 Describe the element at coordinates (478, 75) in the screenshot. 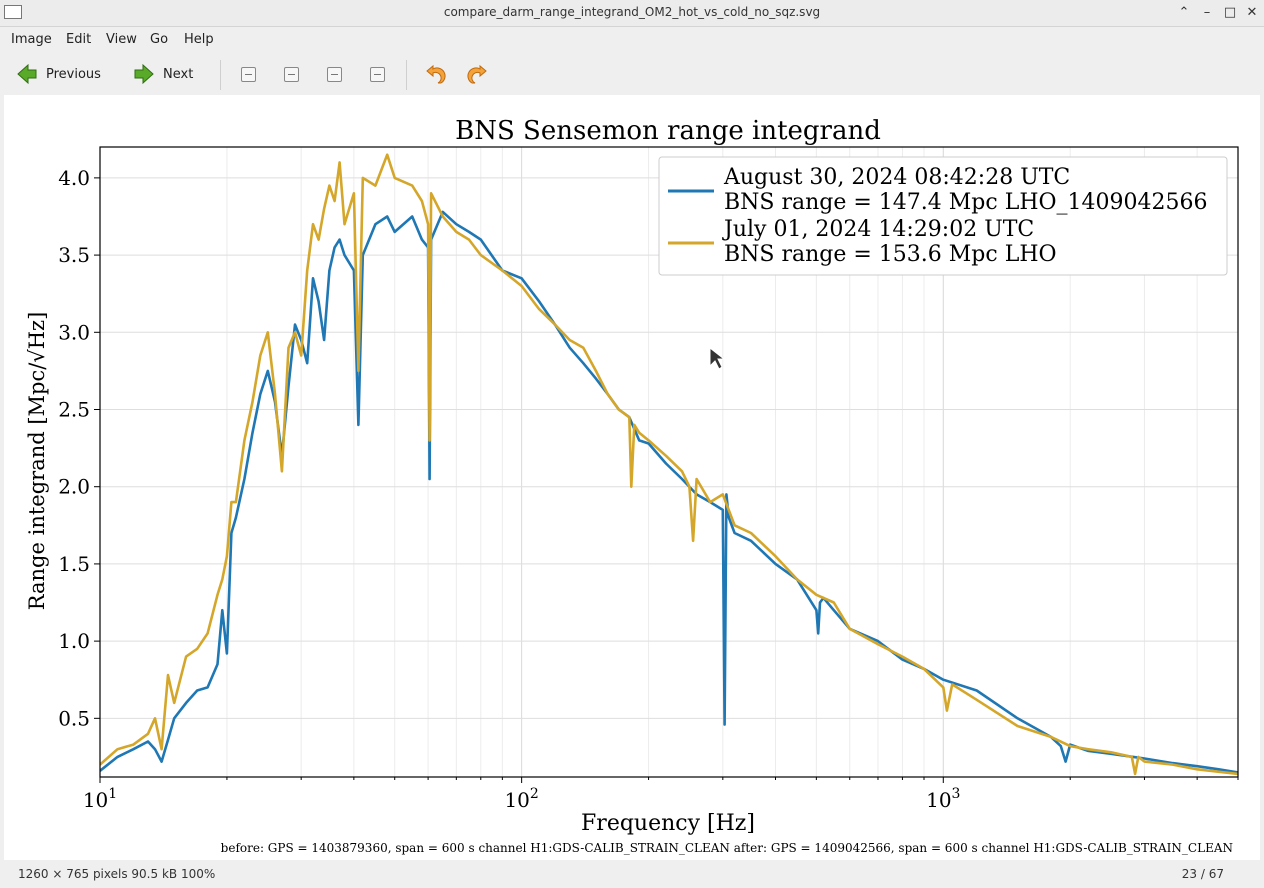

I see `rotate-right-icon` at that location.